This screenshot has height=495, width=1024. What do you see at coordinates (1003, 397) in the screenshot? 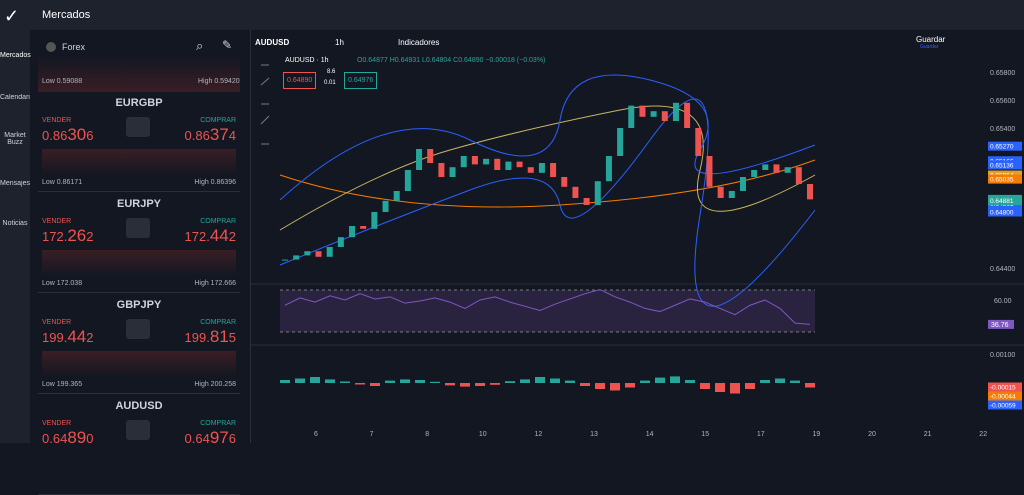
I see `macd-badge-label: -0.00044` at bounding box center [1003, 397].